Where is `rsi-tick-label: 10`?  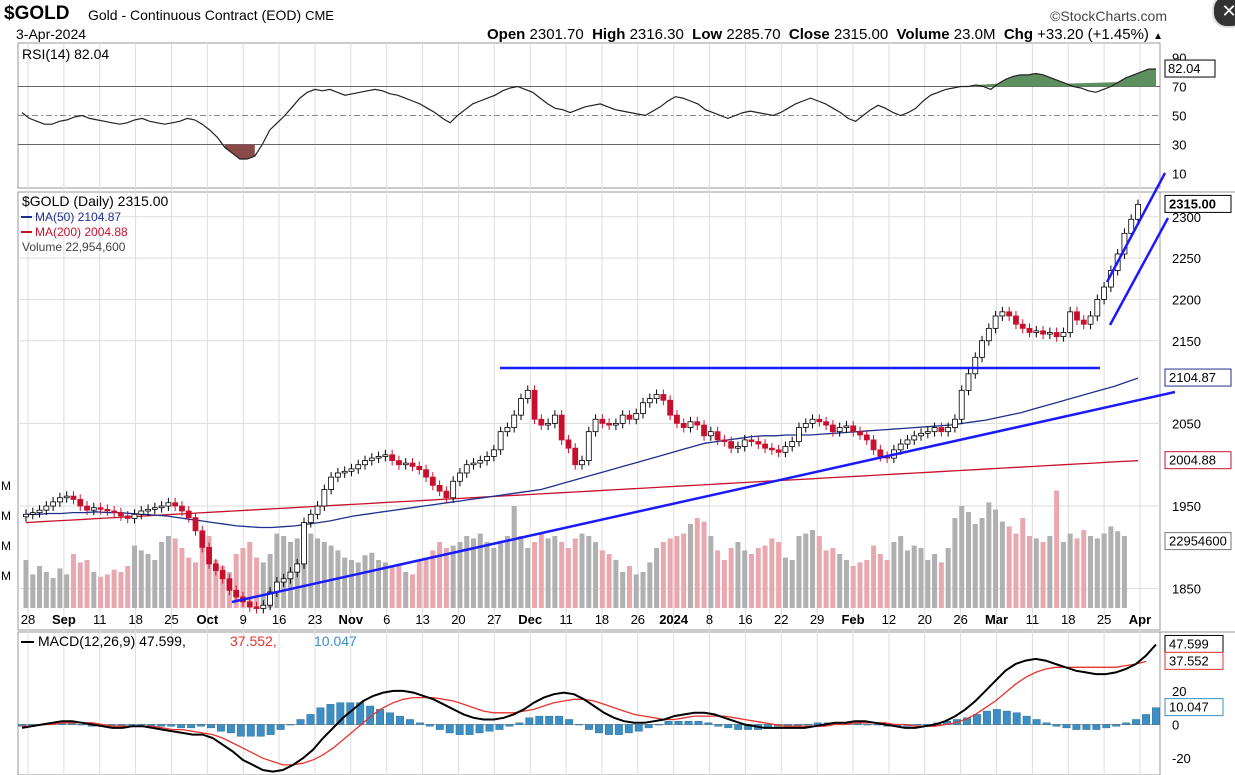 rsi-tick-label: 10 is located at coordinates (1179, 174).